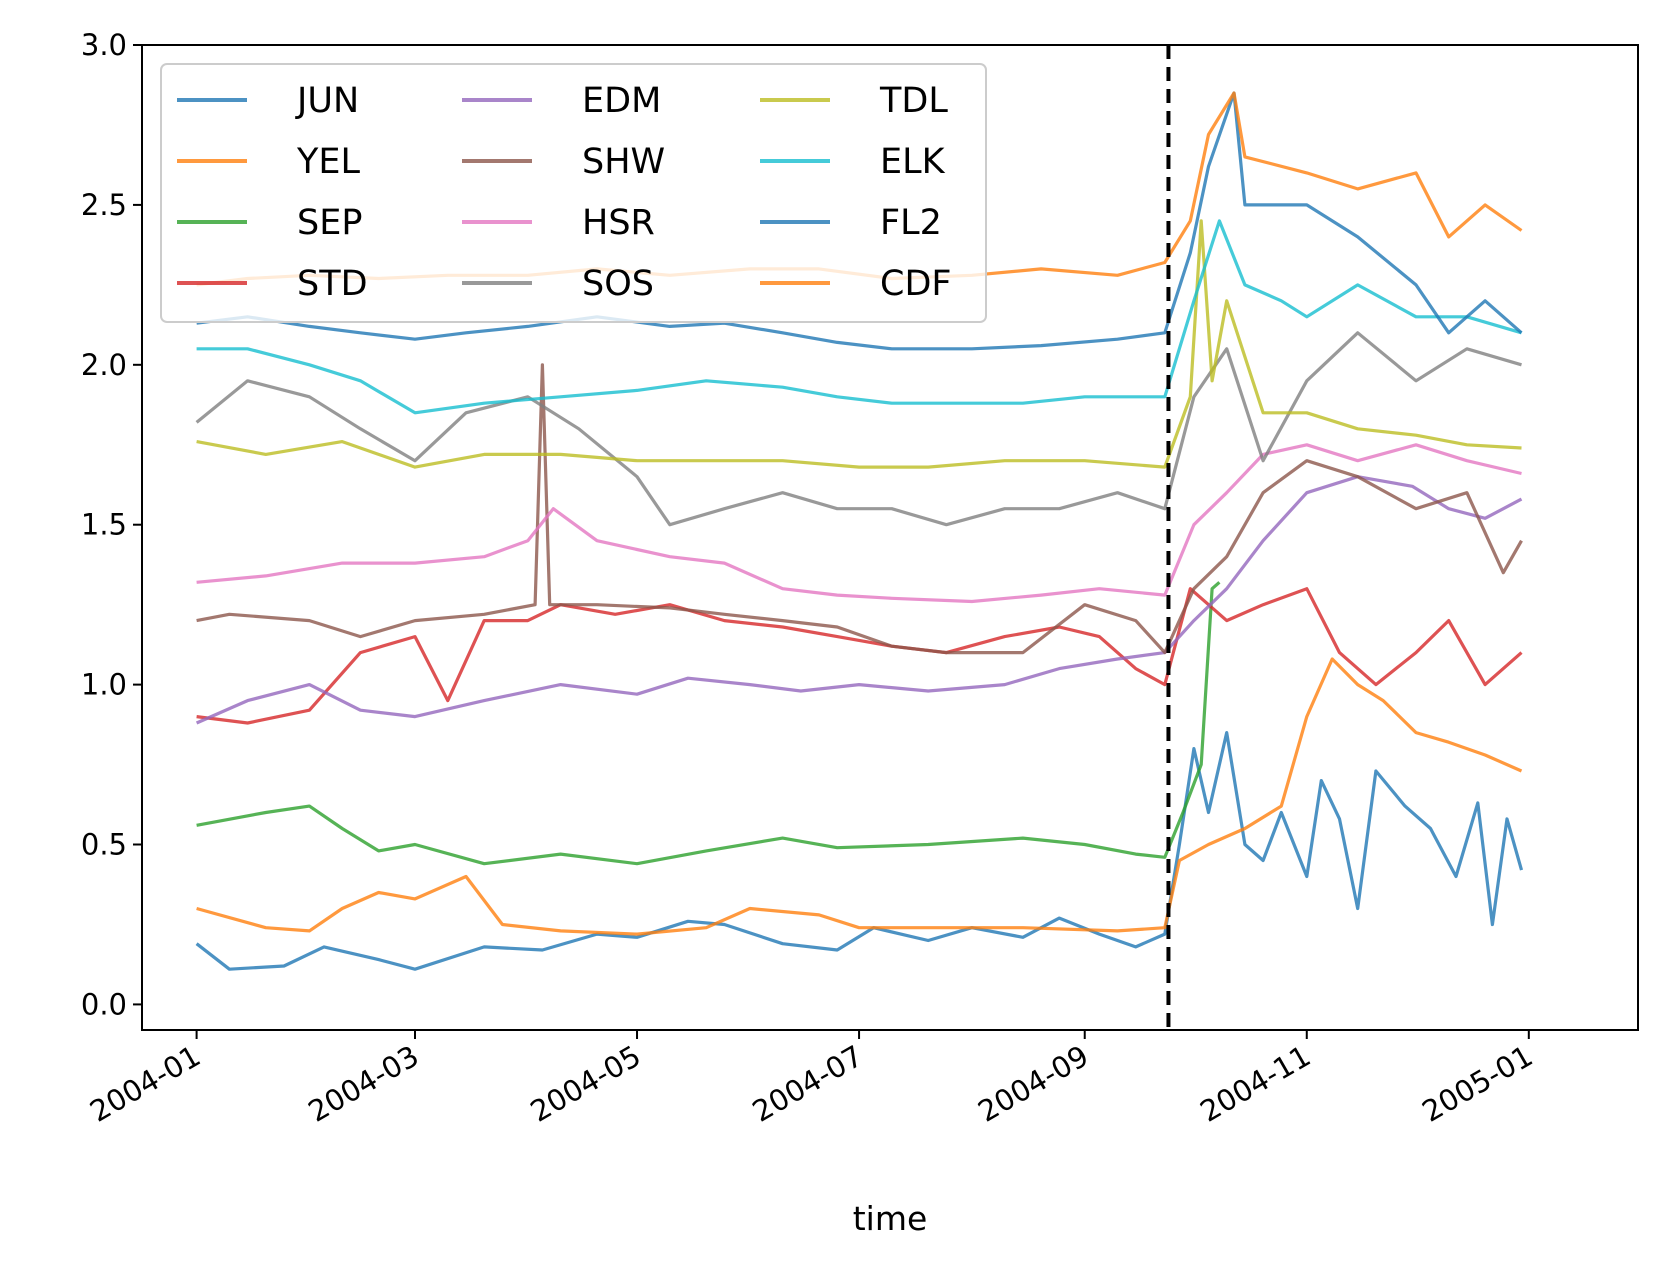 The width and height of the screenshot is (1658, 1261). I want to click on series-line-elk, so click(859, 317).